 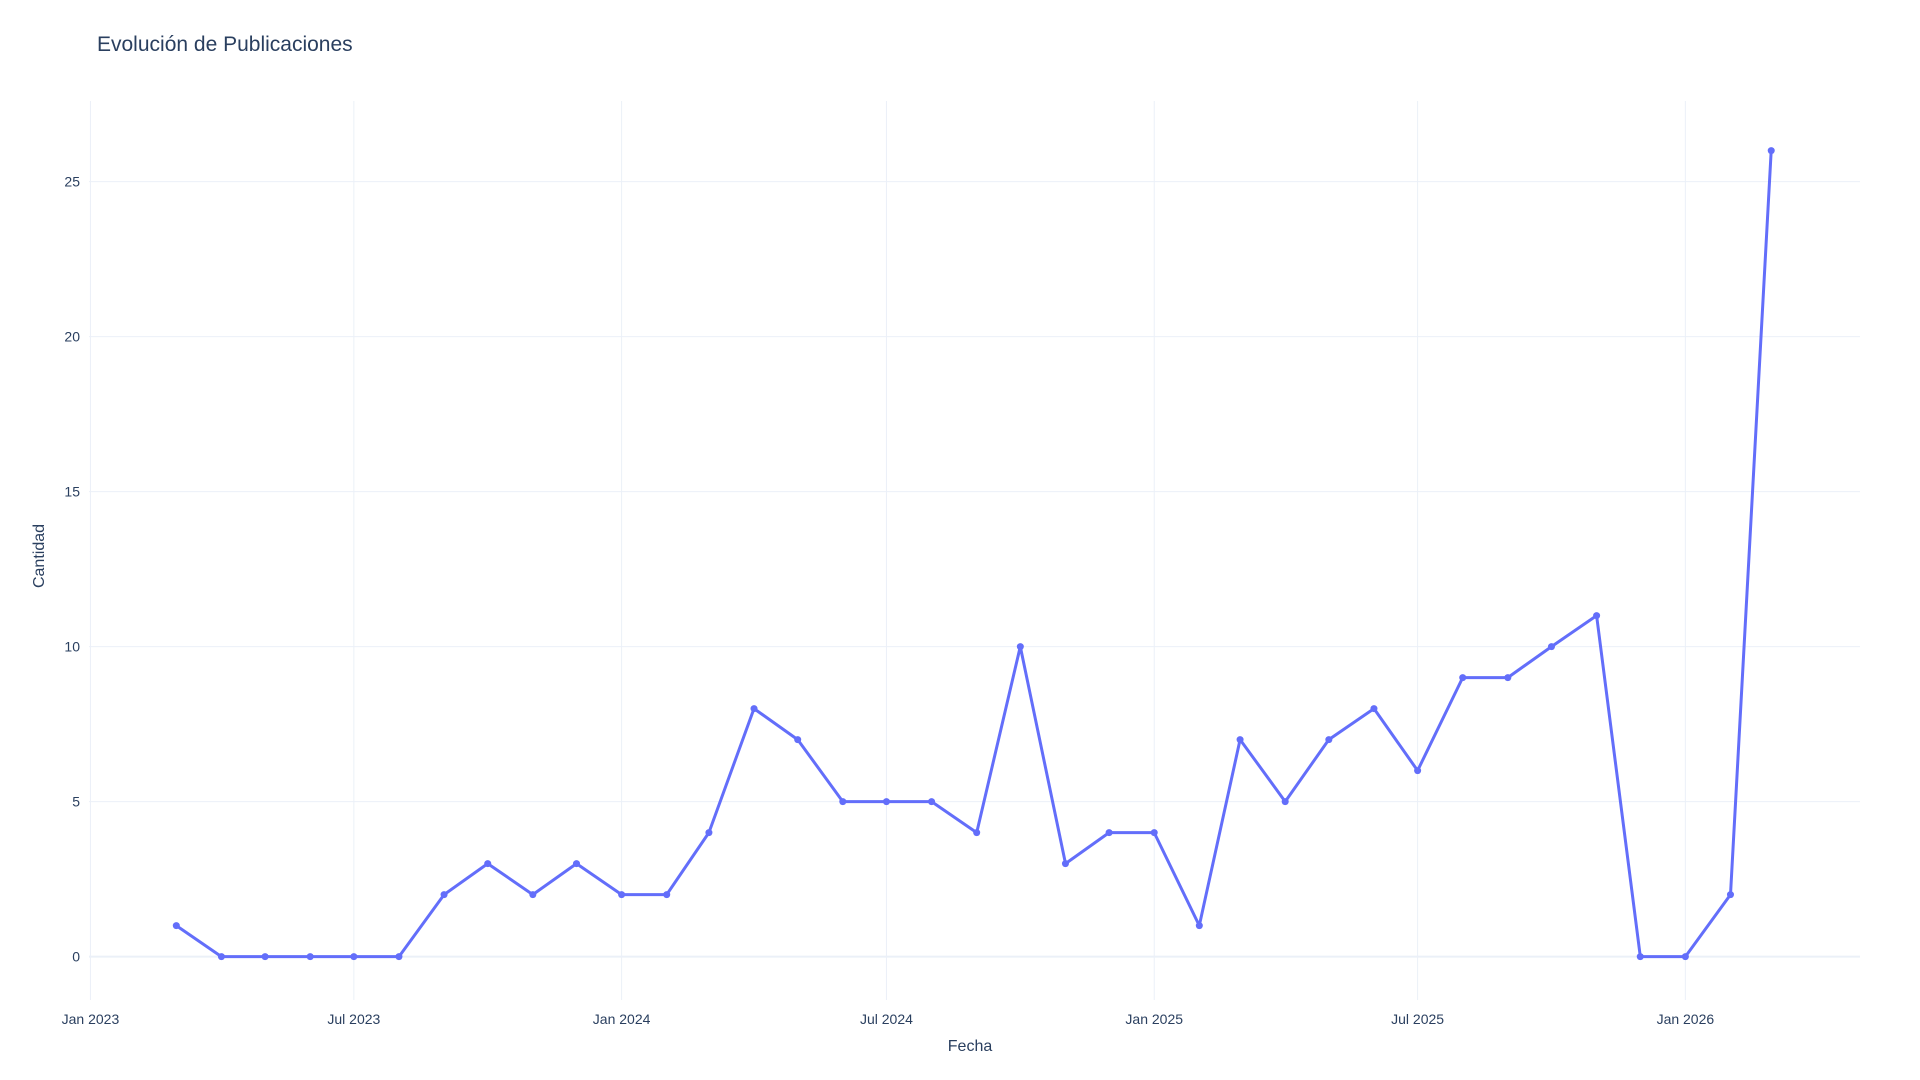 What do you see at coordinates (970, 1046) in the screenshot?
I see `x-axis-title: Fecha` at bounding box center [970, 1046].